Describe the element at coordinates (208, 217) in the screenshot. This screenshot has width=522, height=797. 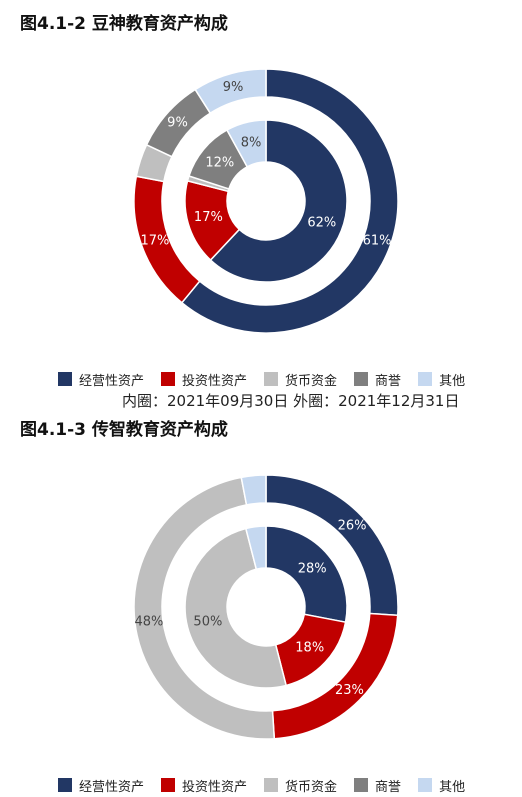
I see `chart-1-inner-label-1: 17%` at that location.